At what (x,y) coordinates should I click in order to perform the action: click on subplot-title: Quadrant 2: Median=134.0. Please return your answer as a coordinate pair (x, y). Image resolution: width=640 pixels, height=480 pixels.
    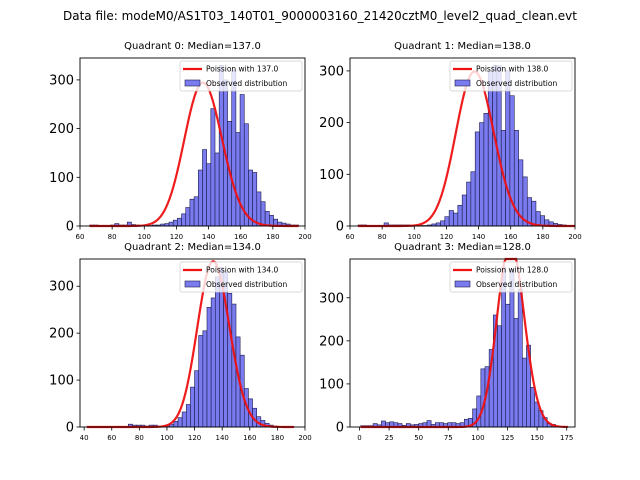
    Looking at the image, I should click on (192, 247).